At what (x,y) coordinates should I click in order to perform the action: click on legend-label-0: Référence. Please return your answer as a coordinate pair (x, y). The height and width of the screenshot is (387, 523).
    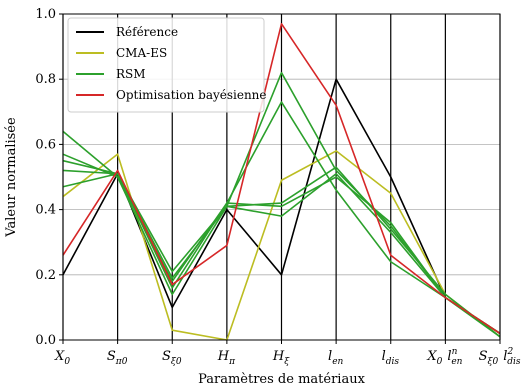
    Looking at the image, I should click on (147, 32).